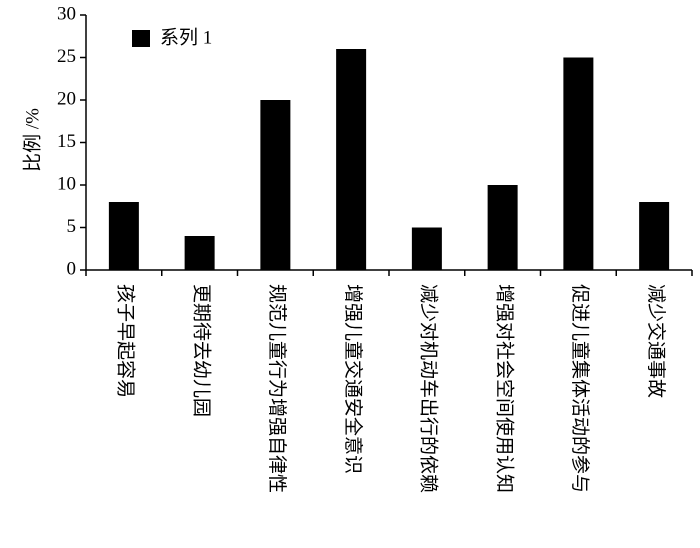  What do you see at coordinates (72, 268) in the screenshot?
I see `y-tick-label: 0` at bounding box center [72, 268].